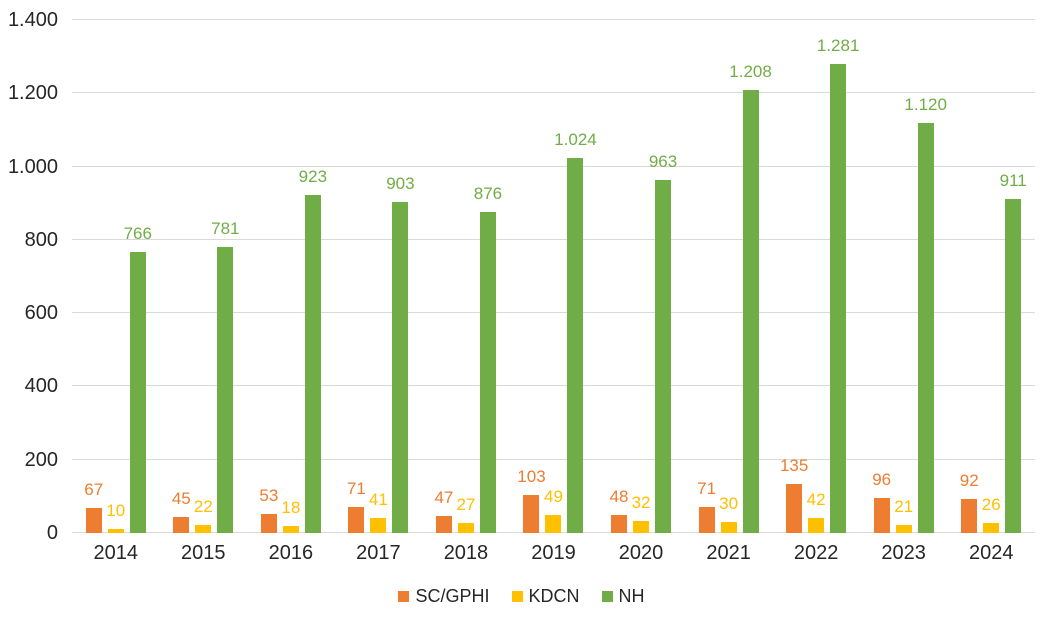  What do you see at coordinates (356, 488) in the screenshot?
I see `bar-value-label-sc-gphi-2017: 71` at bounding box center [356, 488].